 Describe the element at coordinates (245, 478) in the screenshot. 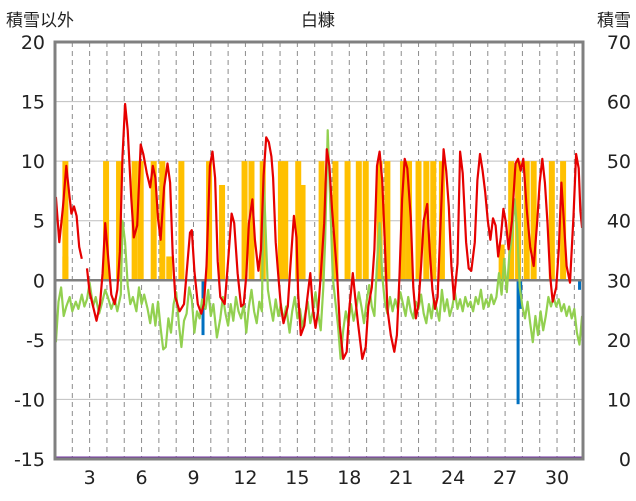

I see `x-tick-label: 12` at that location.